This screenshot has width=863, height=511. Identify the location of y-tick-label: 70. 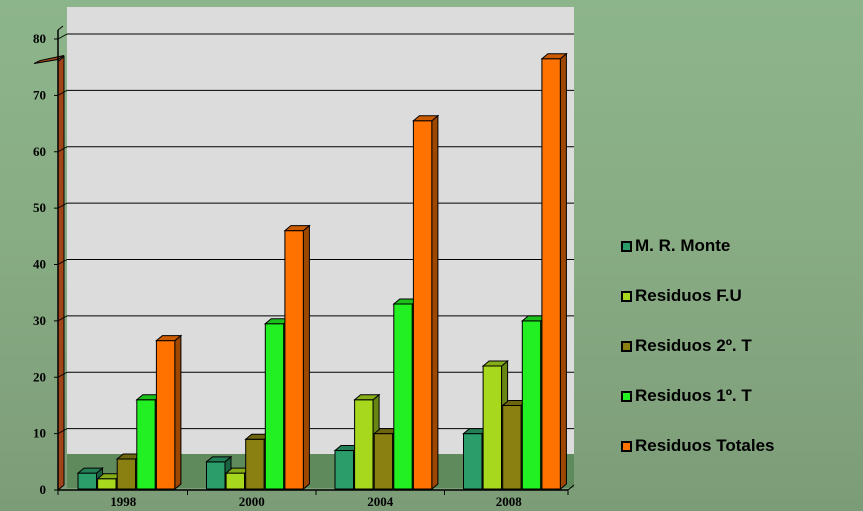
(39, 94).